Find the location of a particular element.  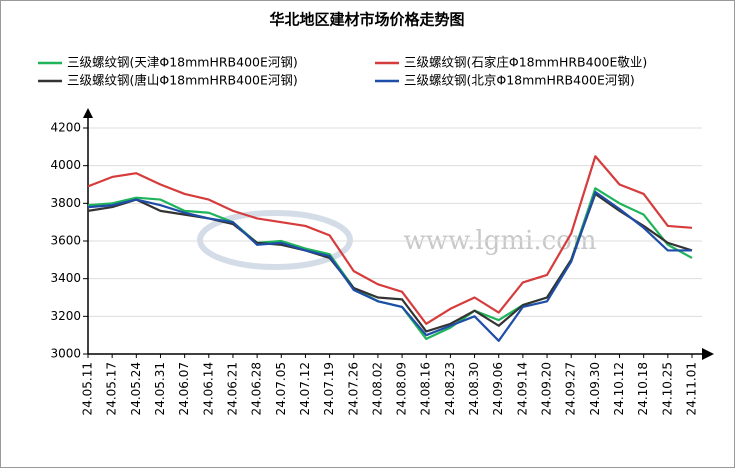

legend-label: 三级螺纹钢(北京Φ18mmHRB400E河钢) is located at coordinates (519, 80).